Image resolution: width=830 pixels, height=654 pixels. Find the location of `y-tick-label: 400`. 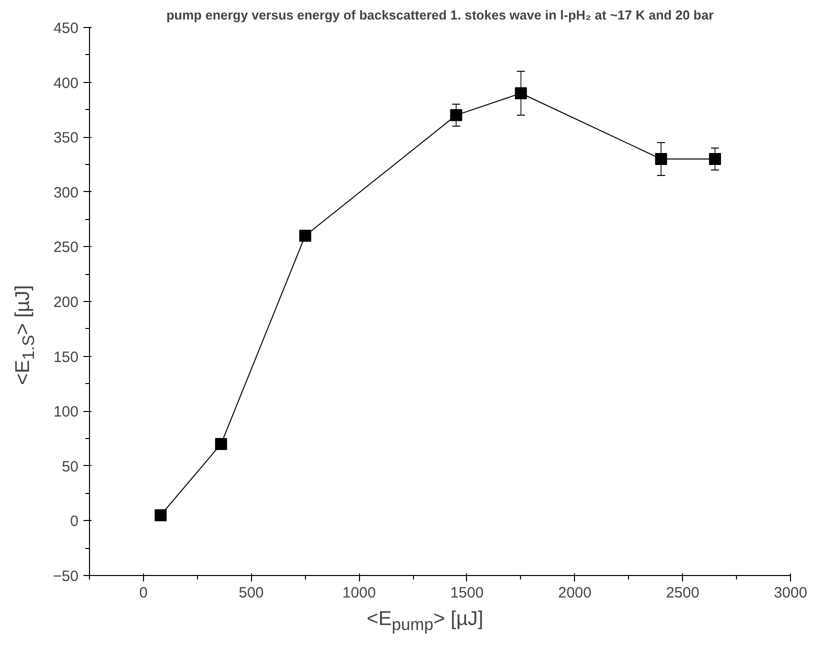

y-tick-label: 400 is located at coordinates (66, 83).